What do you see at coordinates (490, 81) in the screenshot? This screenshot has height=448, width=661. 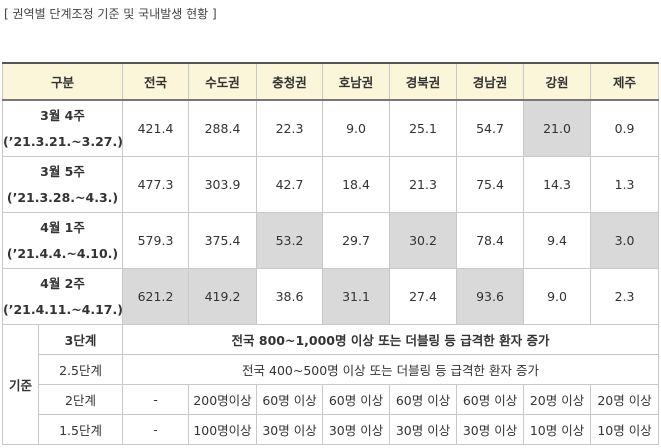 I see `header-cell: 경남권` at bounding box center [490, 81].